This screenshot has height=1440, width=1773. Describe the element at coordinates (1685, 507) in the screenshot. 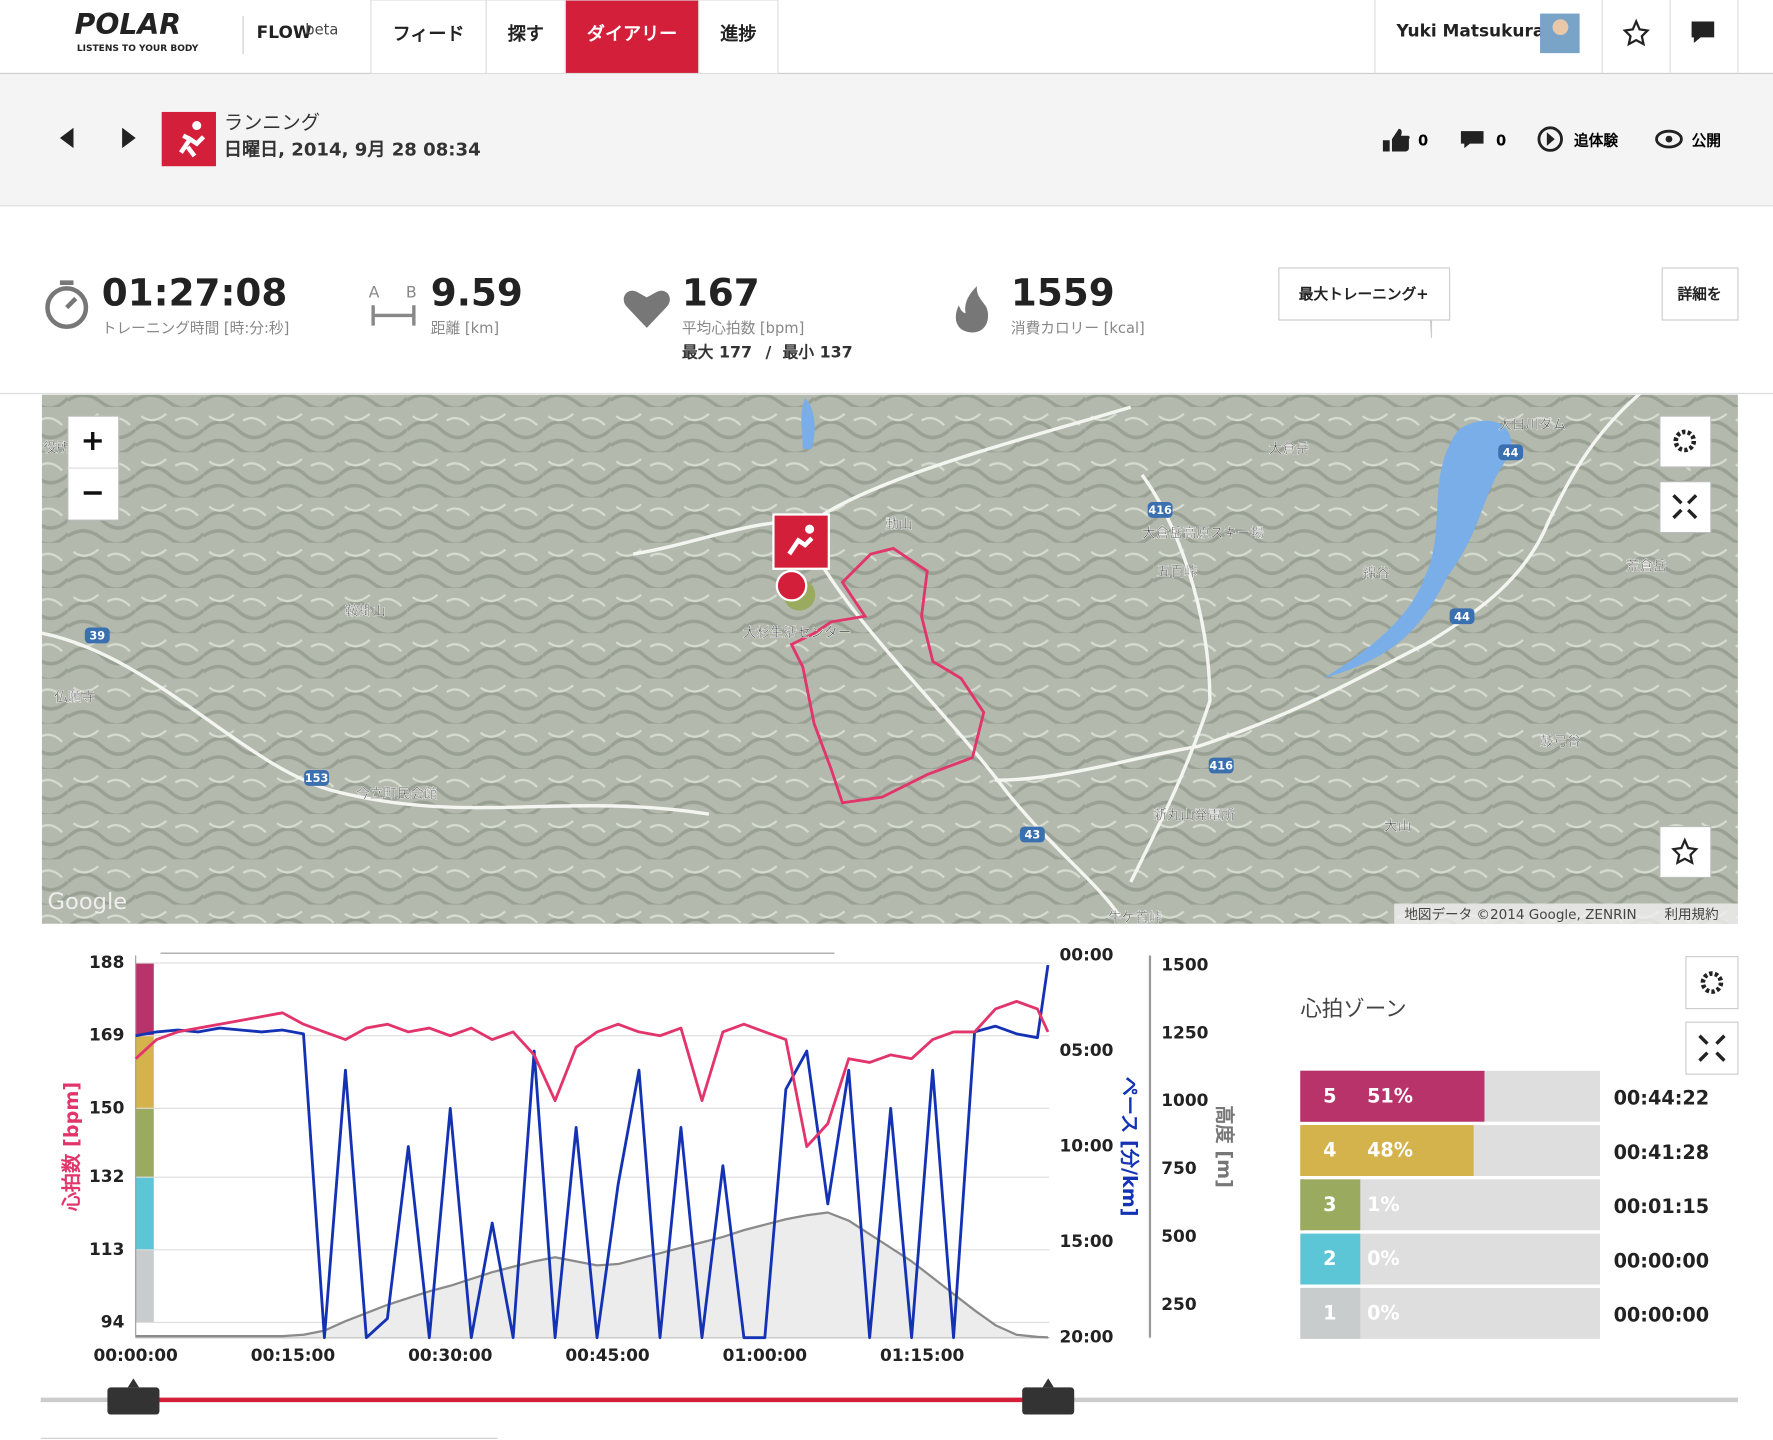

I see `map-fullscreen` at that location.